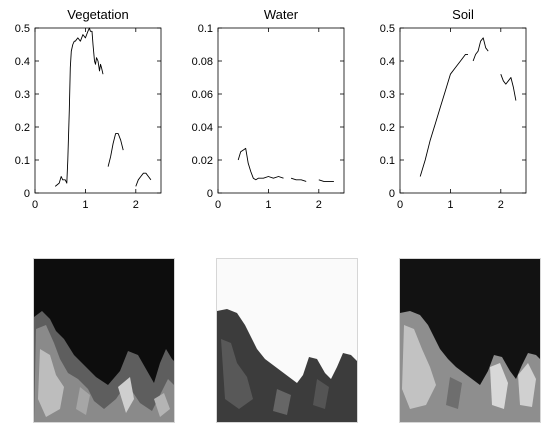 The image size is (546, 427). What do you see at coordinates (202, 95) in the screenshot?
I see `y-tick-label: 0.06` at bounding box center [202, 95].